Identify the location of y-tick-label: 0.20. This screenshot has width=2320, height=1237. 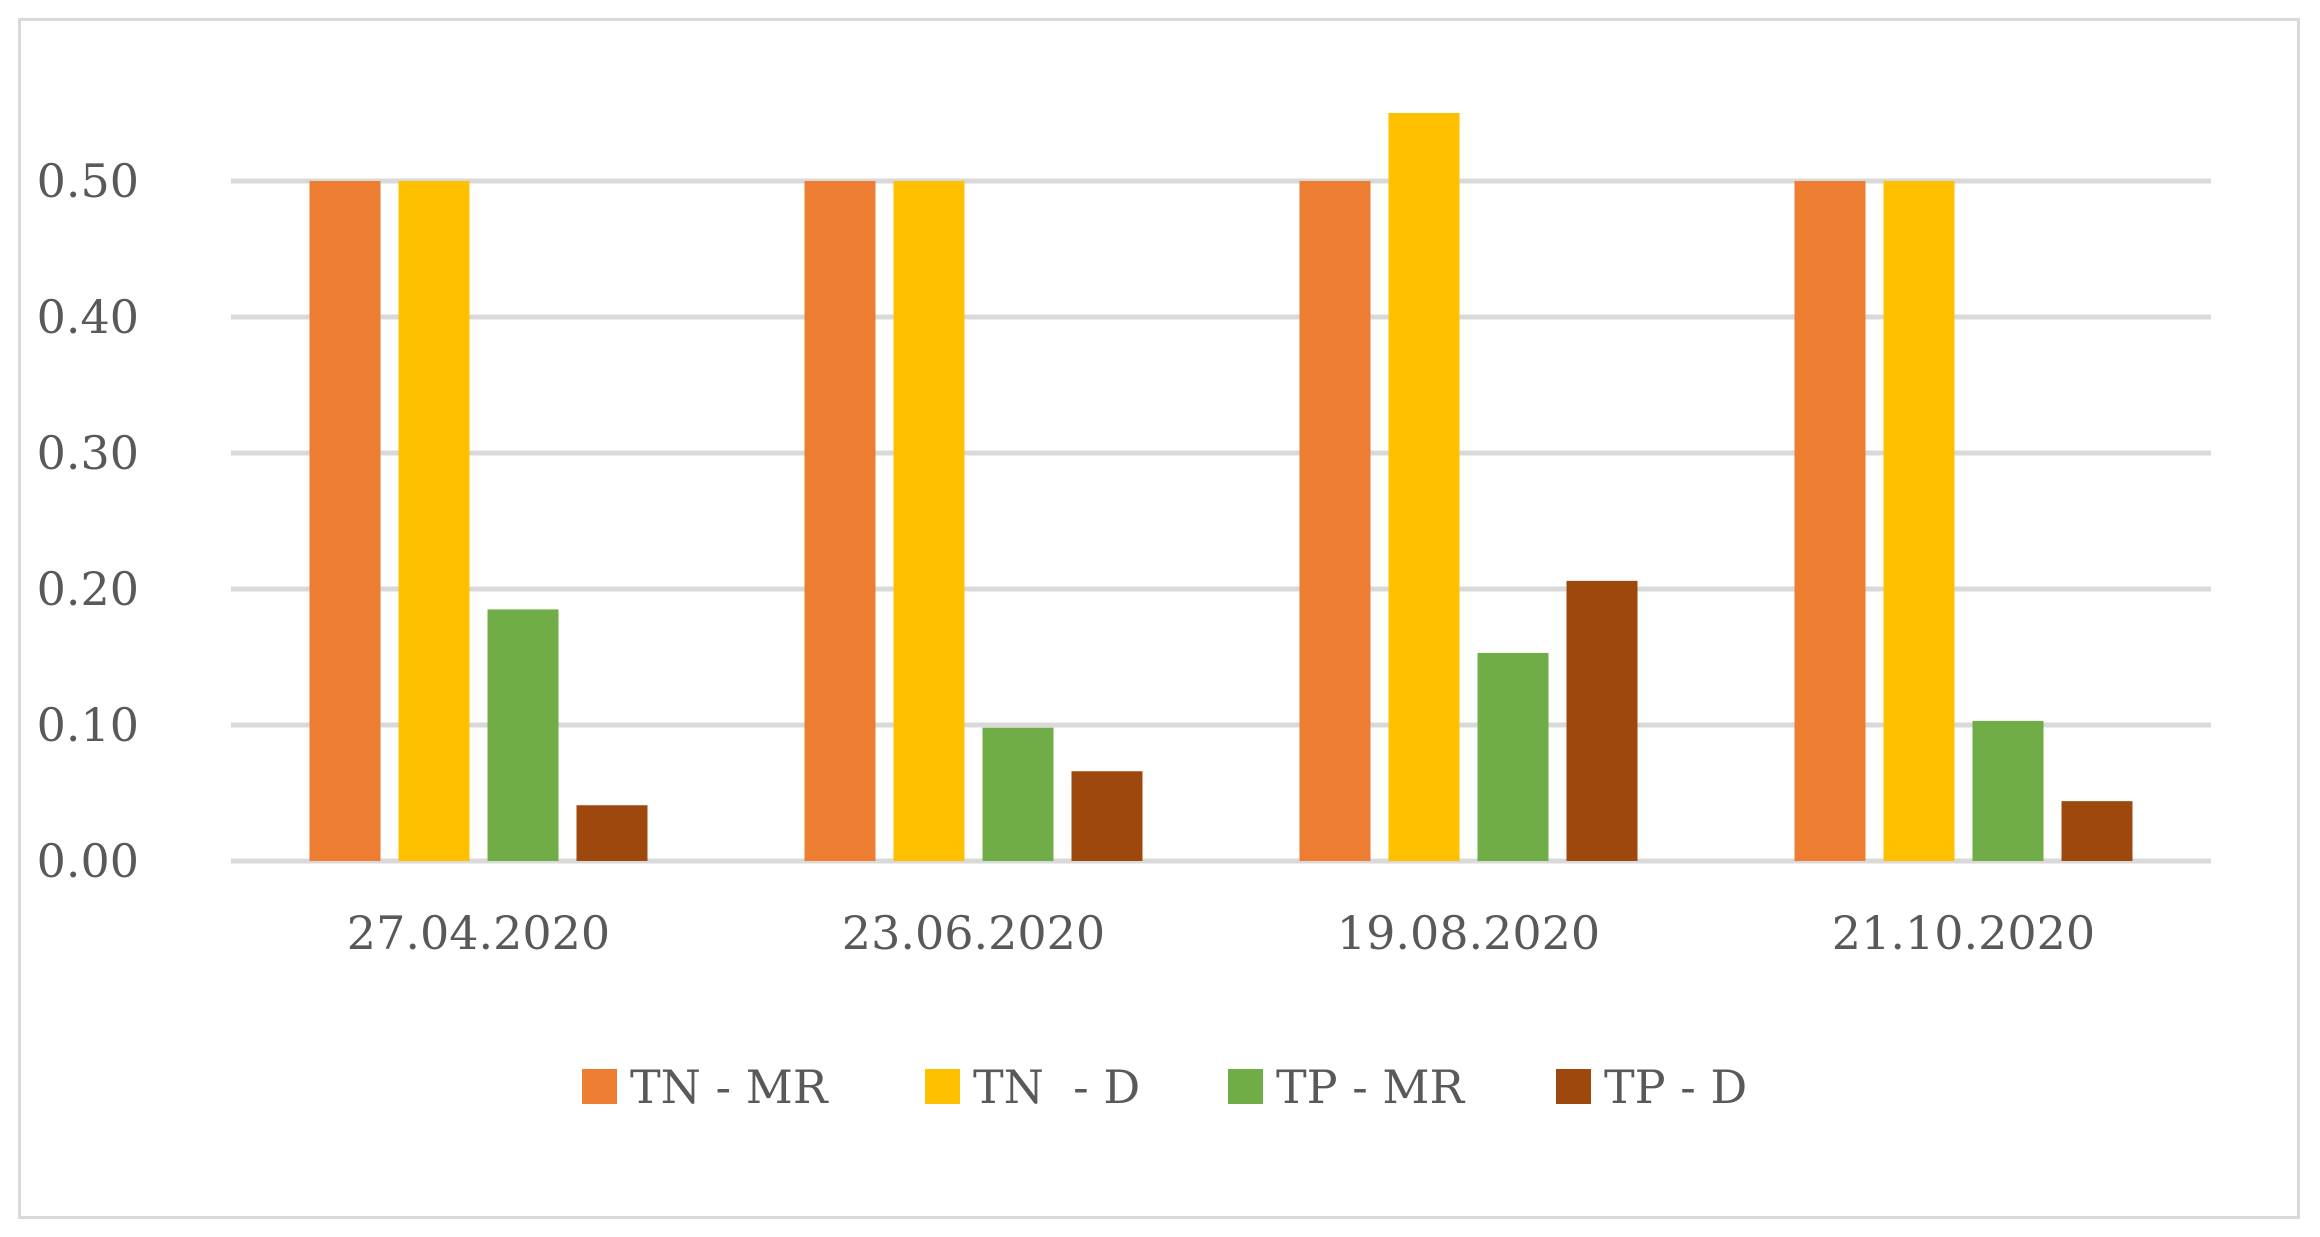
(88, 589).